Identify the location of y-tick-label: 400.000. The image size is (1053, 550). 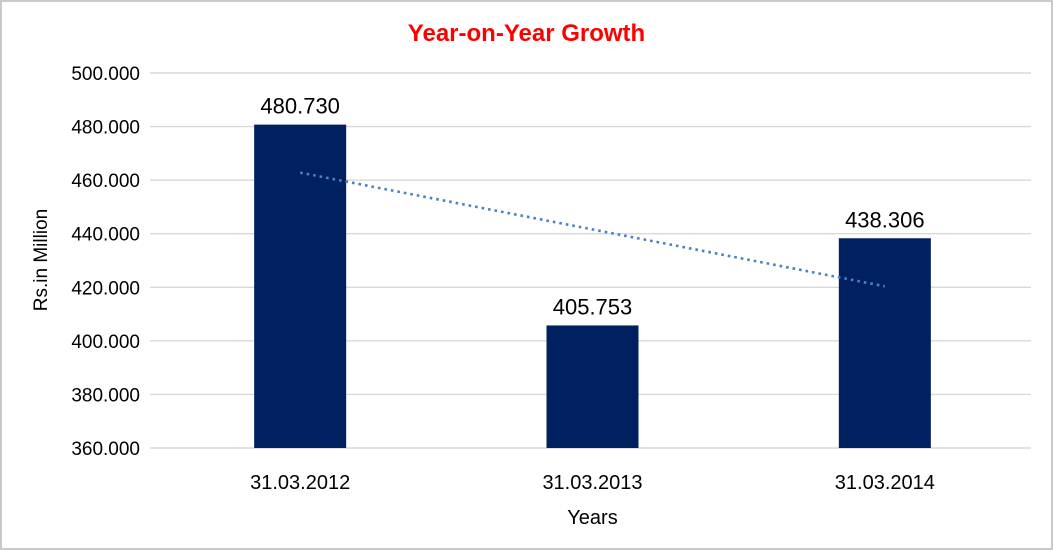
(105, 342).